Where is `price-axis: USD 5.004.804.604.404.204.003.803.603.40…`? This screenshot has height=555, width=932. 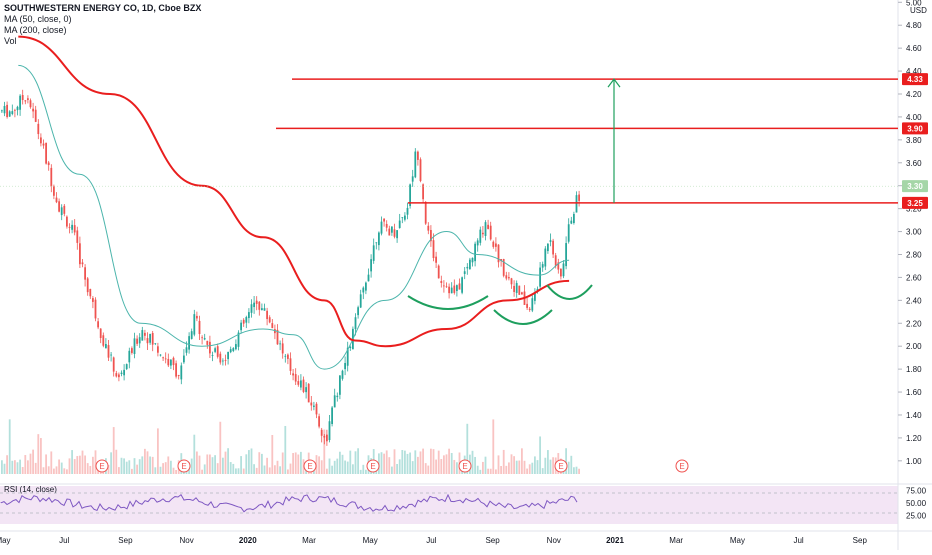
price-axis: USD 5.004.804.604.404.204.003.803.603.40… is located at coordinates (913, 260).